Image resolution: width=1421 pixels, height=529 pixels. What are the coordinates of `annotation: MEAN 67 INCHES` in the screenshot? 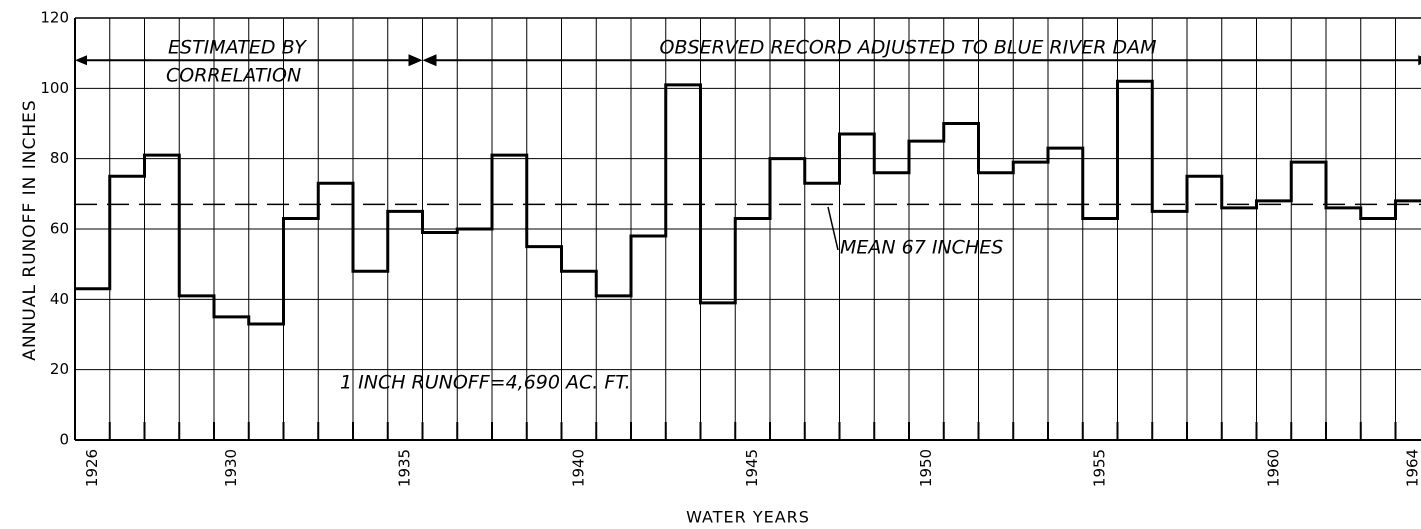 It's located at (921, 248).